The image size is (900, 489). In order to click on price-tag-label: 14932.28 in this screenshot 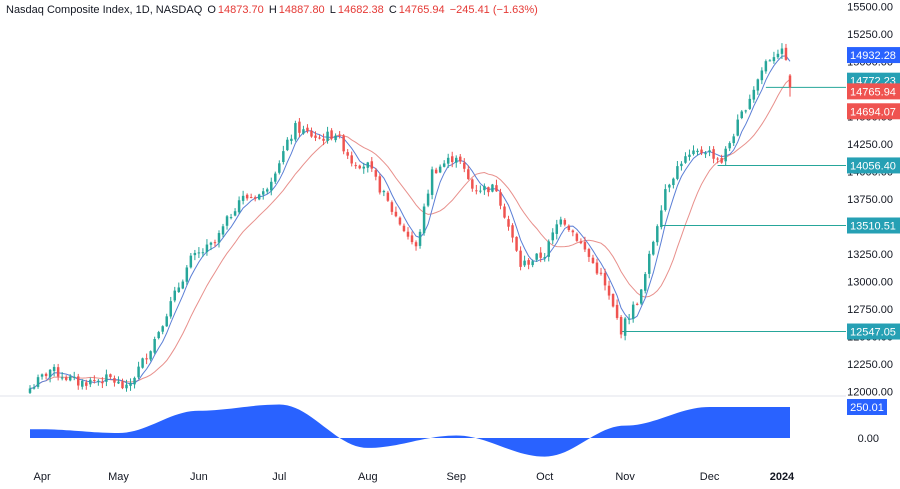, I will do `click(873, 56)`.